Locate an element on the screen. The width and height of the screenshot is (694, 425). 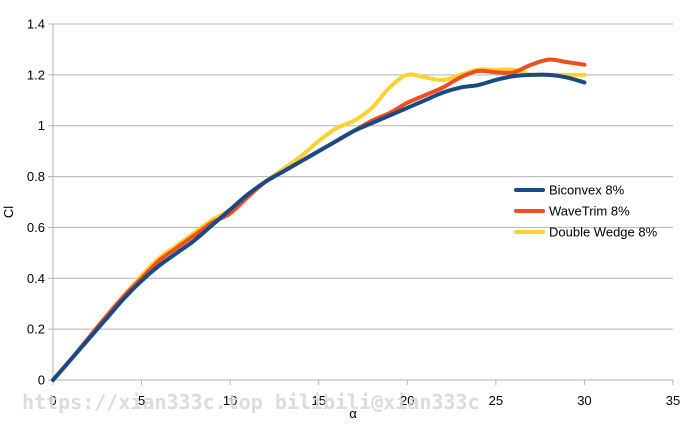
y-tick-label: 1.2 is located at coordinates (36, 74).